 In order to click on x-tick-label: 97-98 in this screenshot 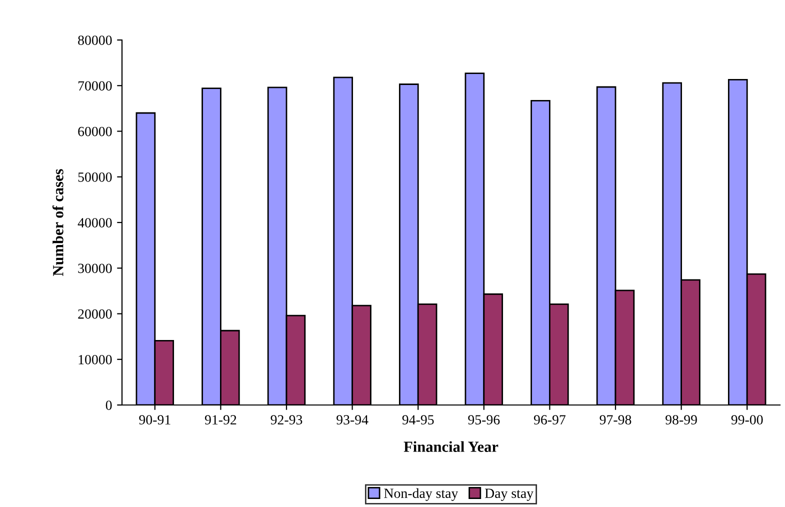, I will do `click(616, 419)`.